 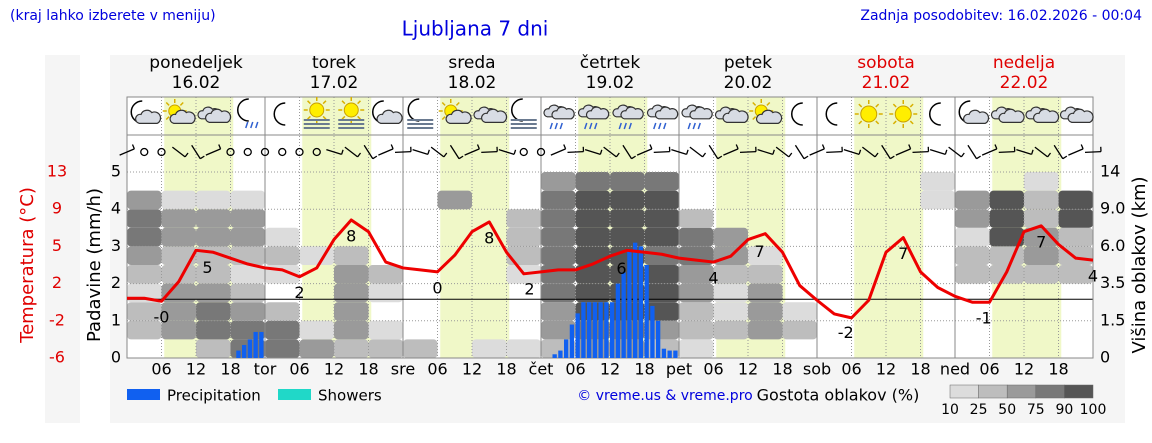 I want to click on y2-tick-label: 13, so click(x=57, y=171).